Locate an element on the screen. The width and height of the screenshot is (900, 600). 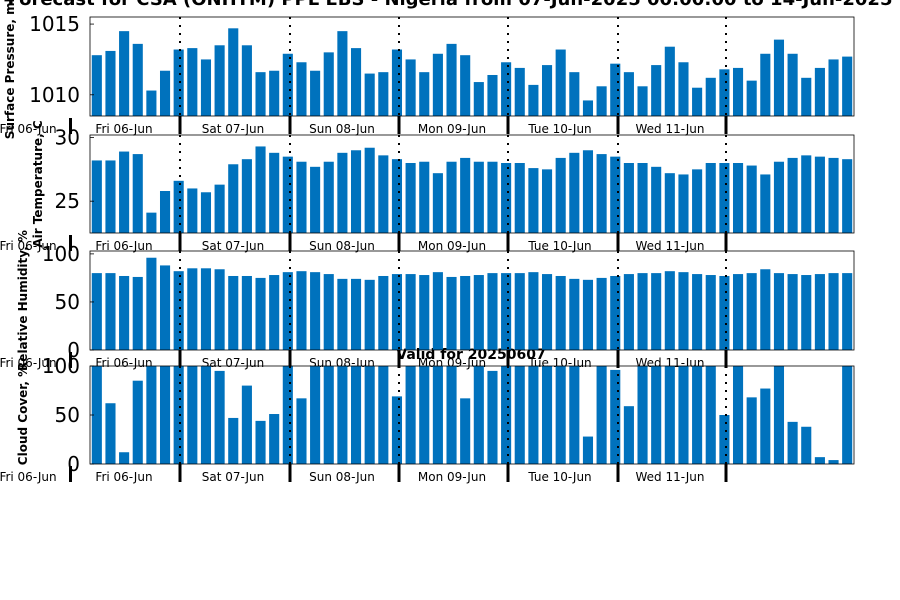
day-label: Sun 08-Jun is located at coordinates (342, 129).